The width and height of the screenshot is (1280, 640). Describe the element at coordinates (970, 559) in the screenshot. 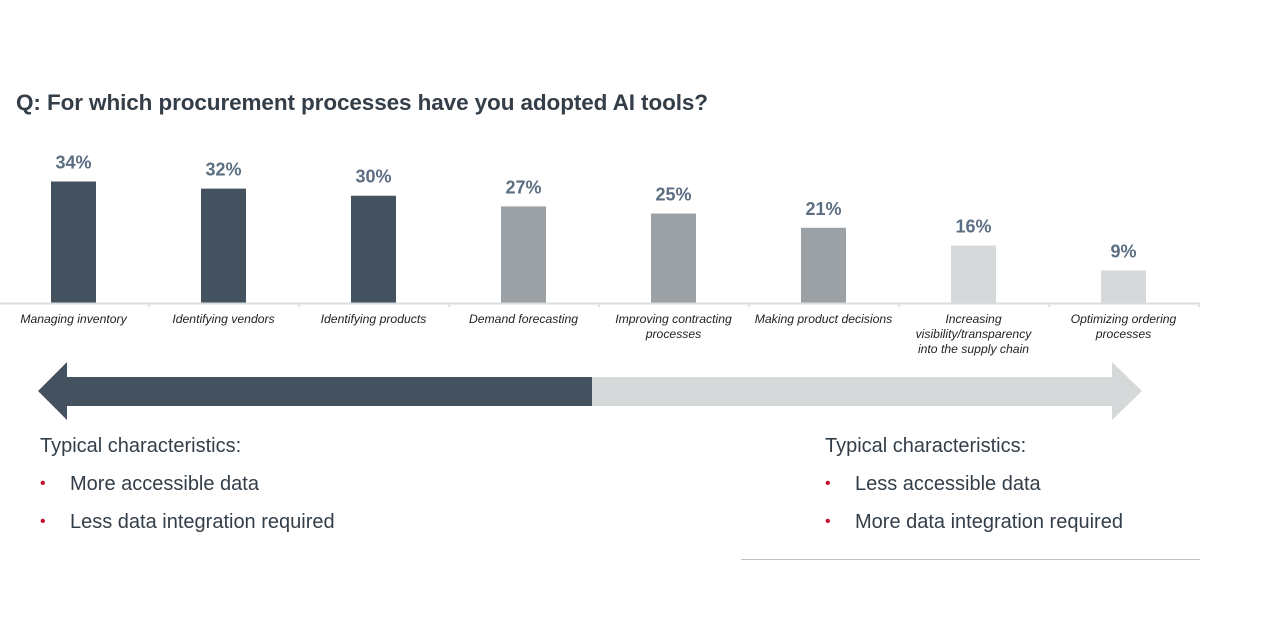

I see `divider-line` at that location.